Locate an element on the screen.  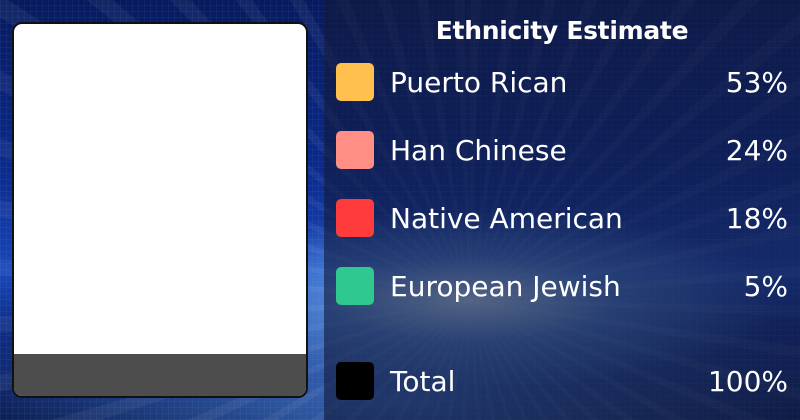
legend-row: Puerto Rican 53% is located at coordinates (562, 82).